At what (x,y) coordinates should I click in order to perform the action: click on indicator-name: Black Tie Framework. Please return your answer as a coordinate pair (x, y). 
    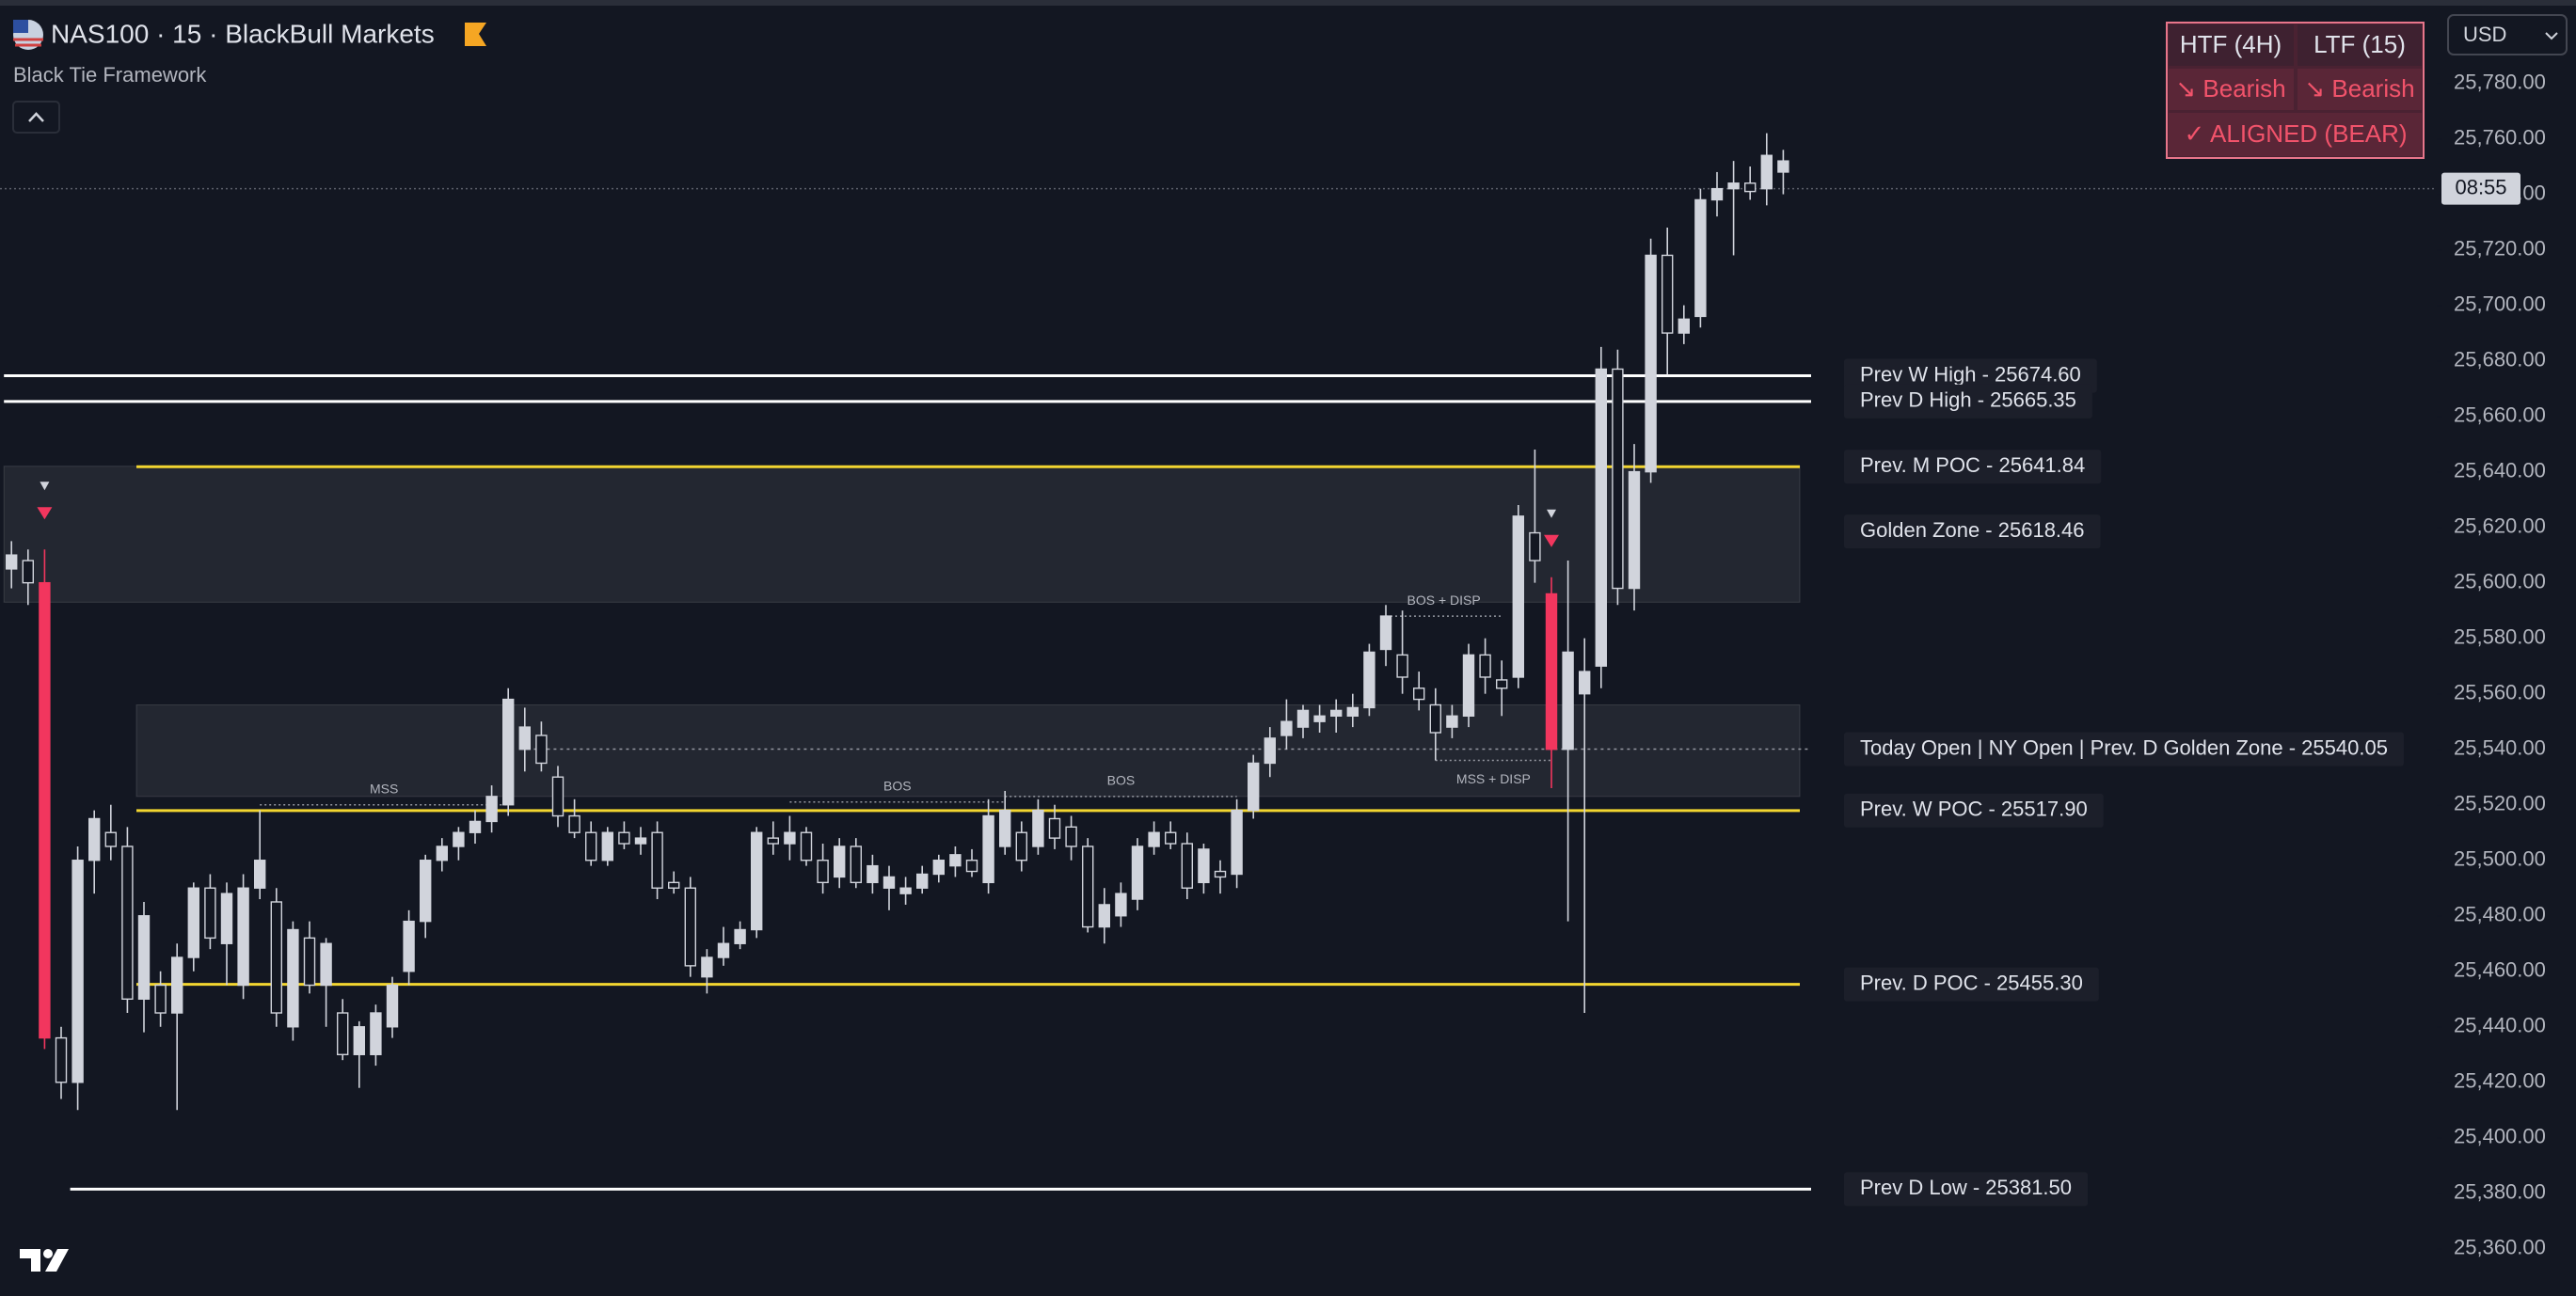
    Looking at the image, I should click on (110, 75).